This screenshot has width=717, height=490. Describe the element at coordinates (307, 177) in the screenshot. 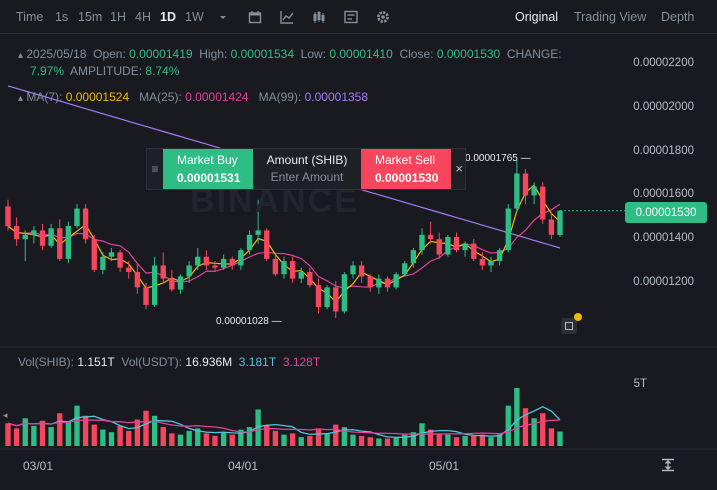

I see `amount-input` at that location.